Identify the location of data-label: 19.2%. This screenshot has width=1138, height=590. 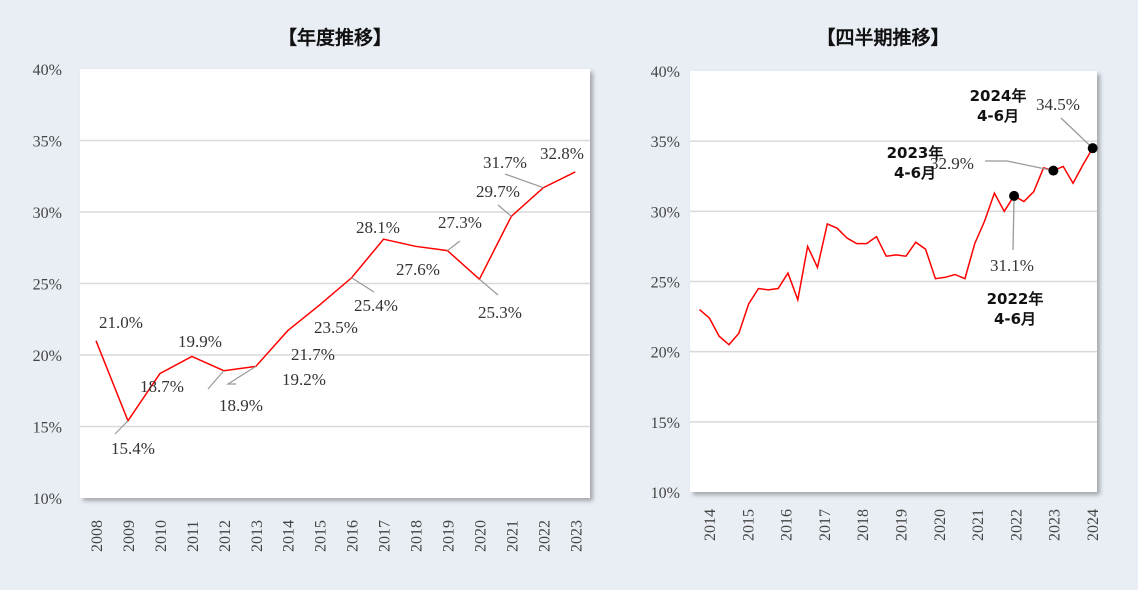
(304, 379).